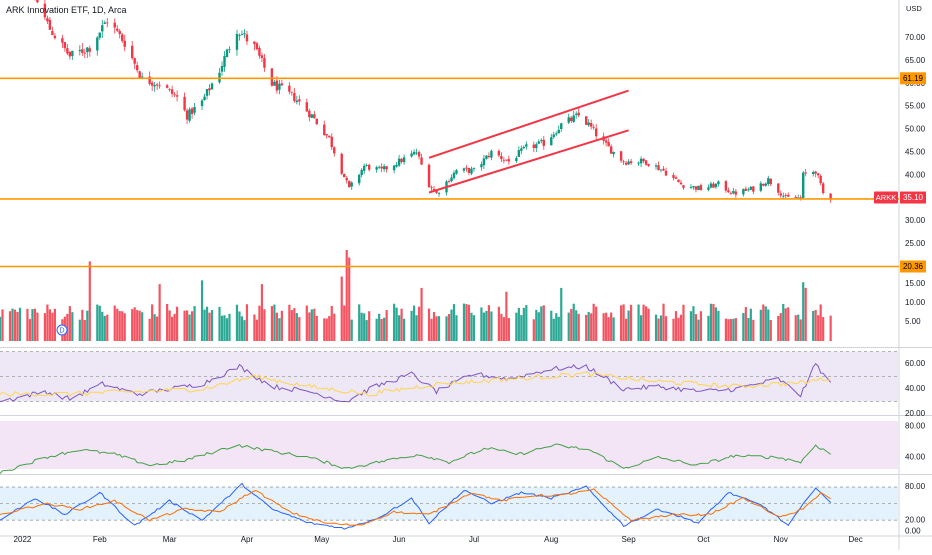 Image resolution: width=932 pixels, height=555 pixels. I want to click on level-label: 61.19, so click(913, 78).